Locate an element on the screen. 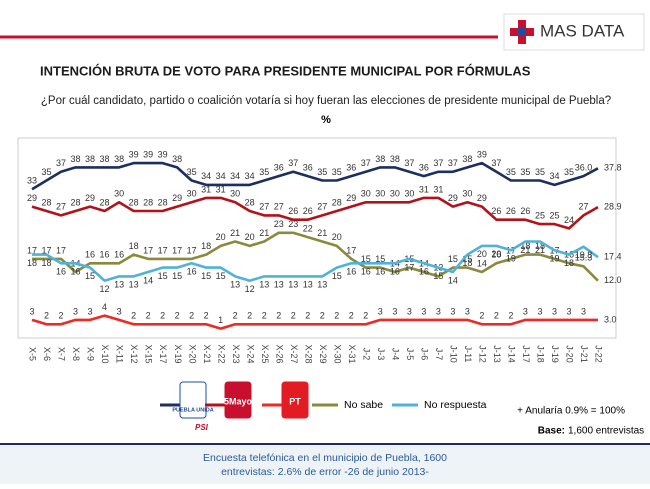  brand-name: MAS DATA is located at coordinates (582, 30).